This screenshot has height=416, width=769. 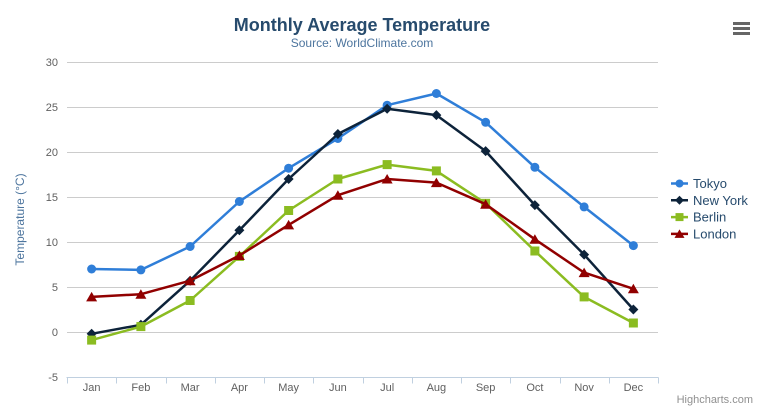 I want to click on x-axis-label: Jan, so click(x=92, y=388).